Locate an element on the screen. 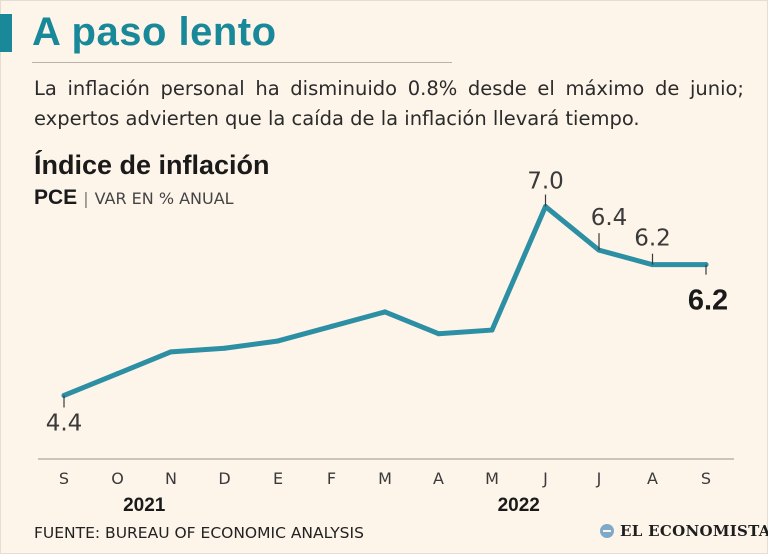 The height and width of the screenshot is (554, 768). x-tick-label: O is located at coordinates (117, 478).